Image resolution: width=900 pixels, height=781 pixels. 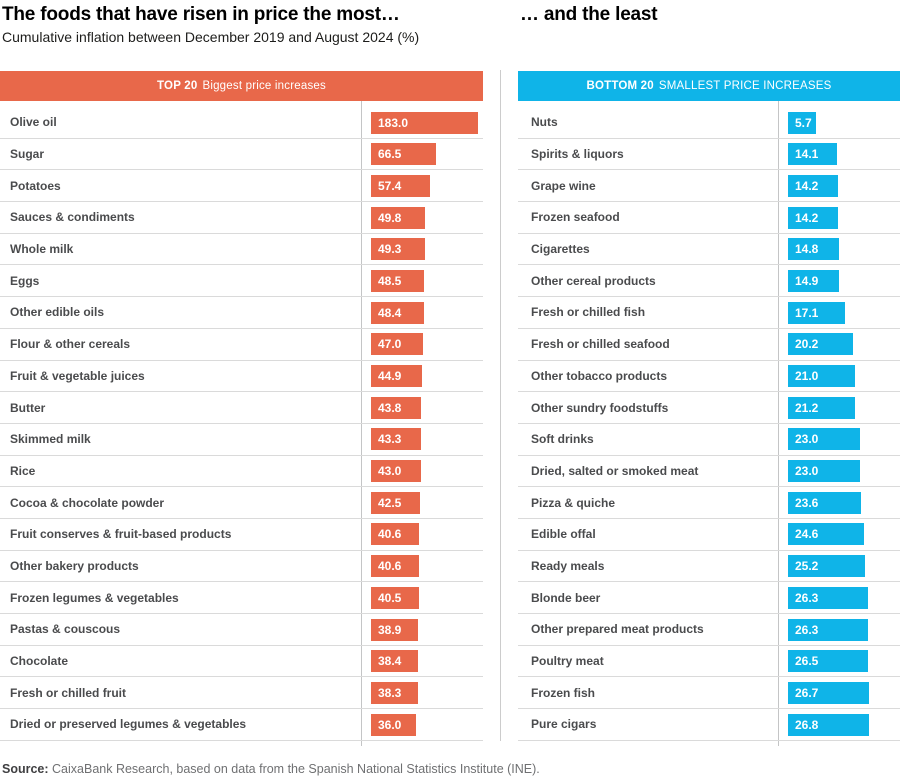 What do you see at coordinates (23, 470) in the screenshot?
I see `category-label: Rice` at bounding box center [23, 470].